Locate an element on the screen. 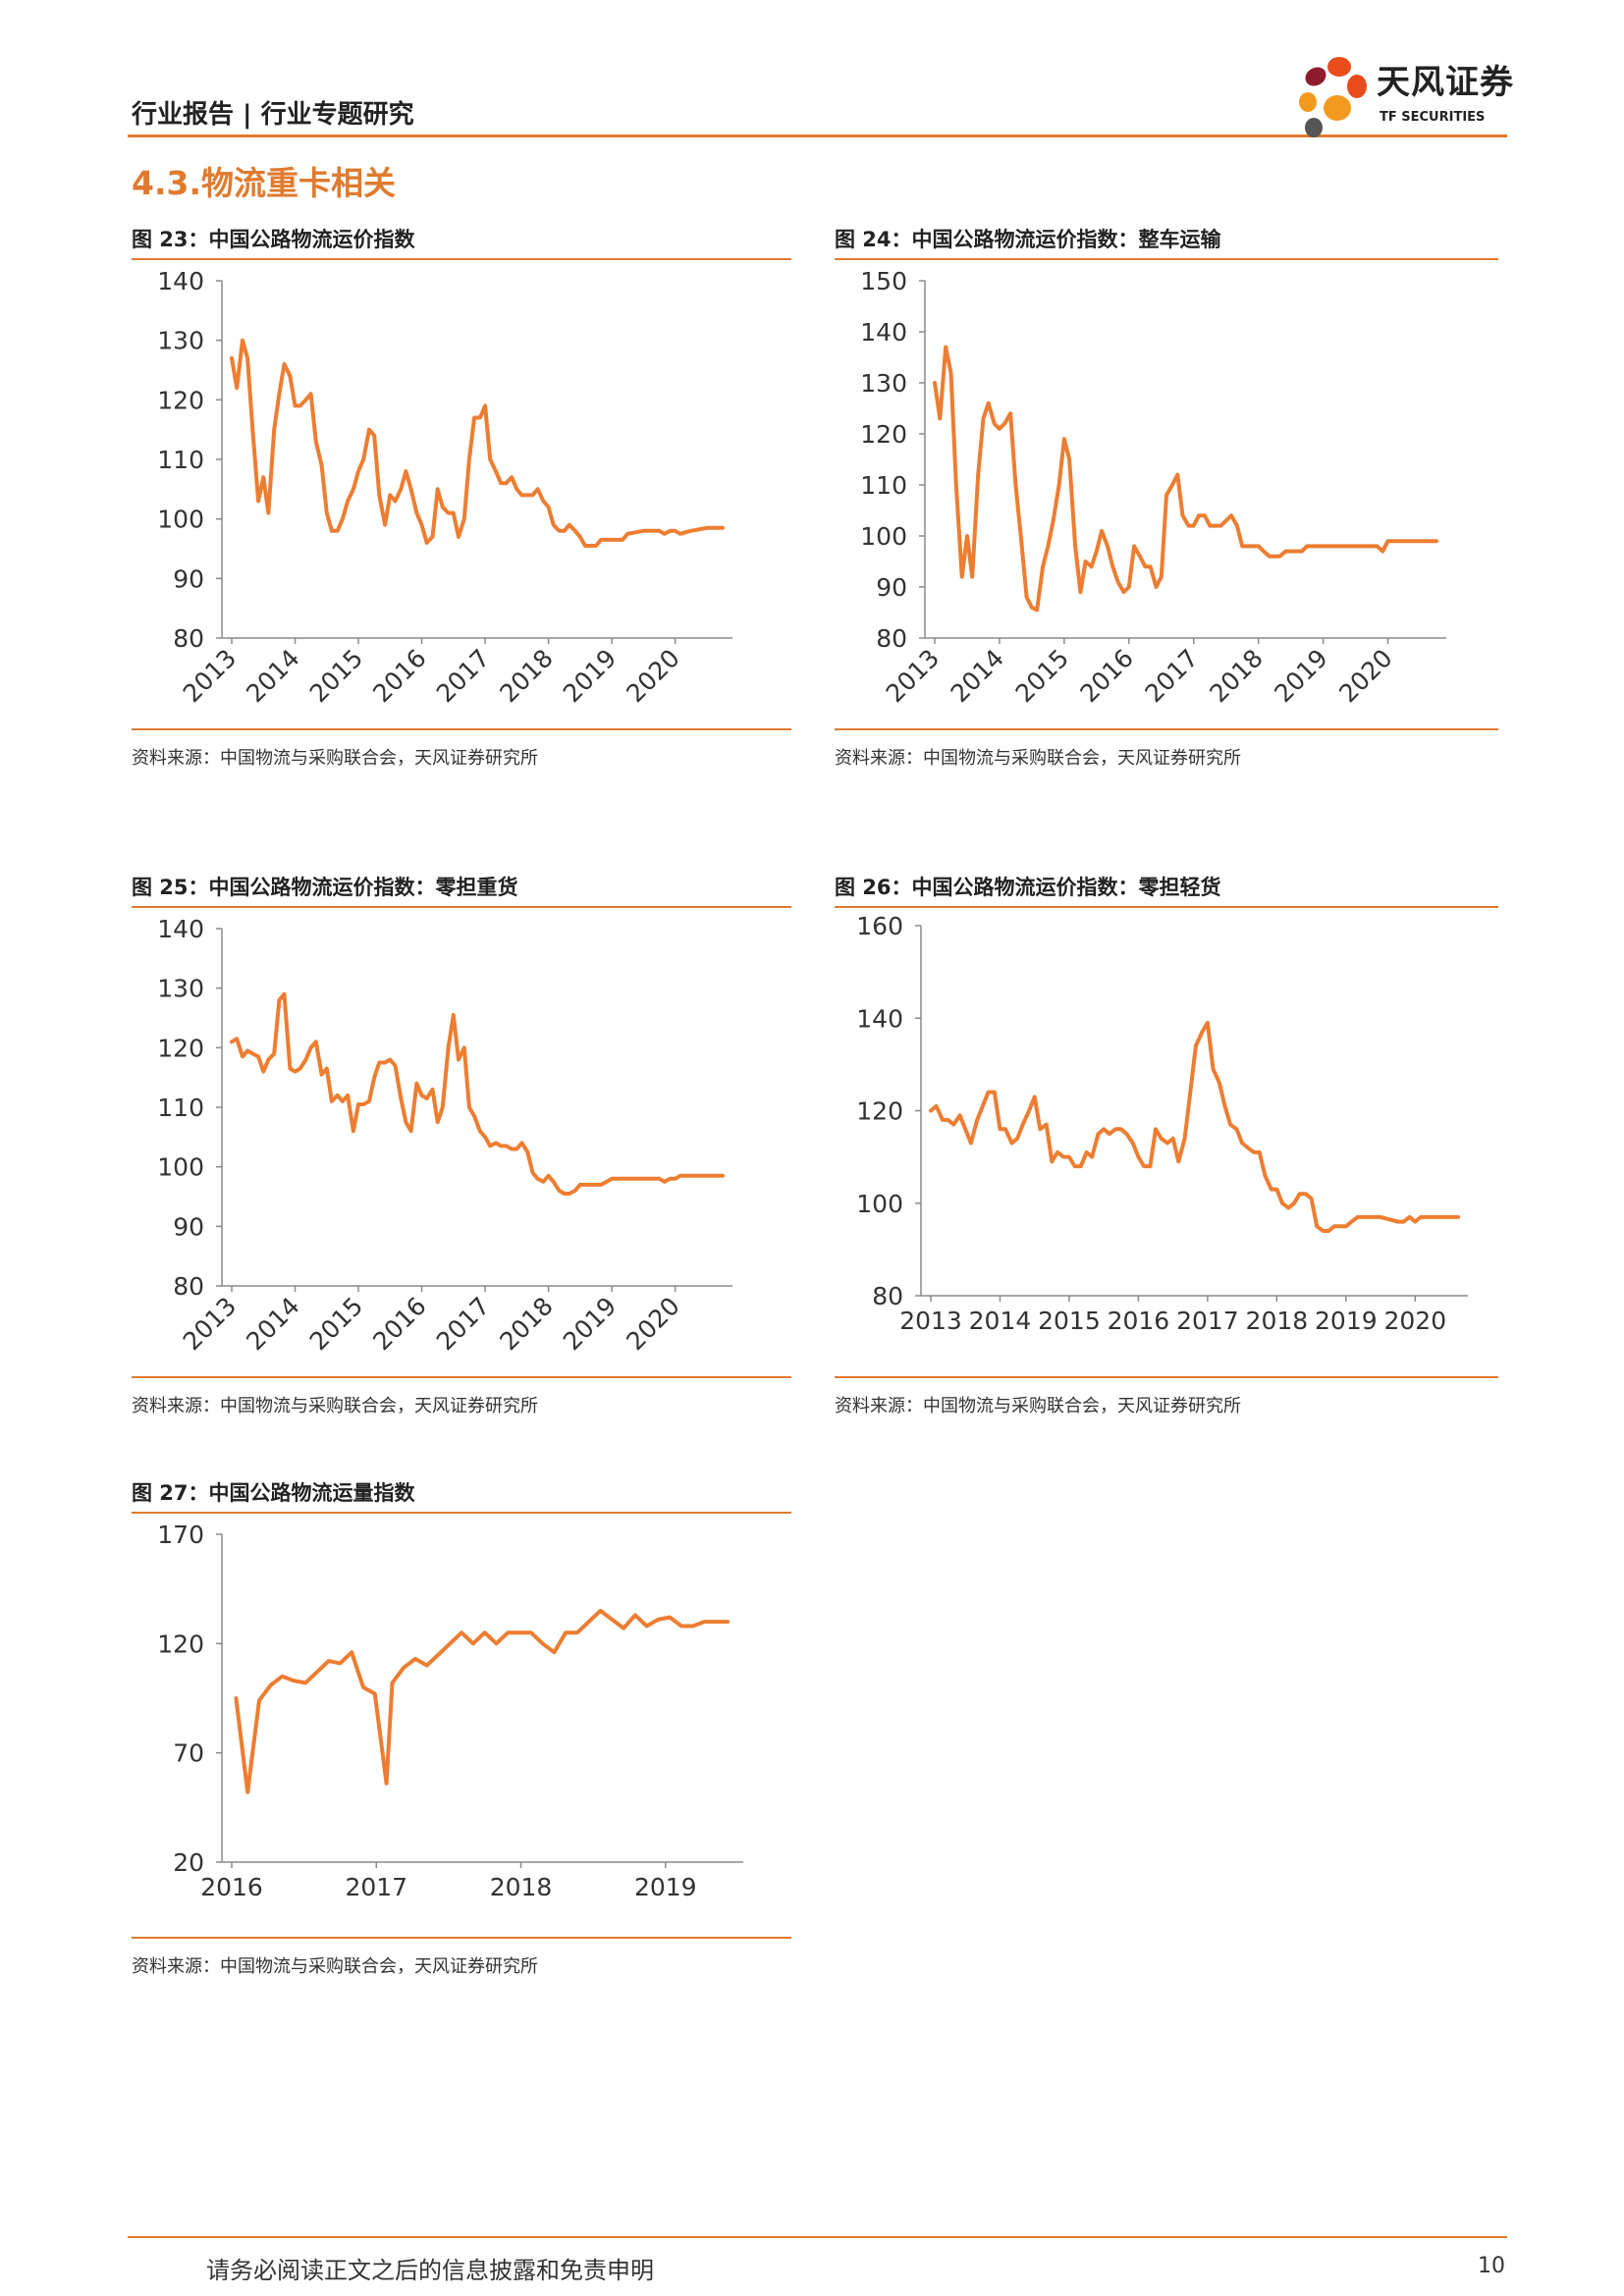 This screenshot has width=1624, height=2296. y-tick-label: 70 is located at coordinates (188, 1753).